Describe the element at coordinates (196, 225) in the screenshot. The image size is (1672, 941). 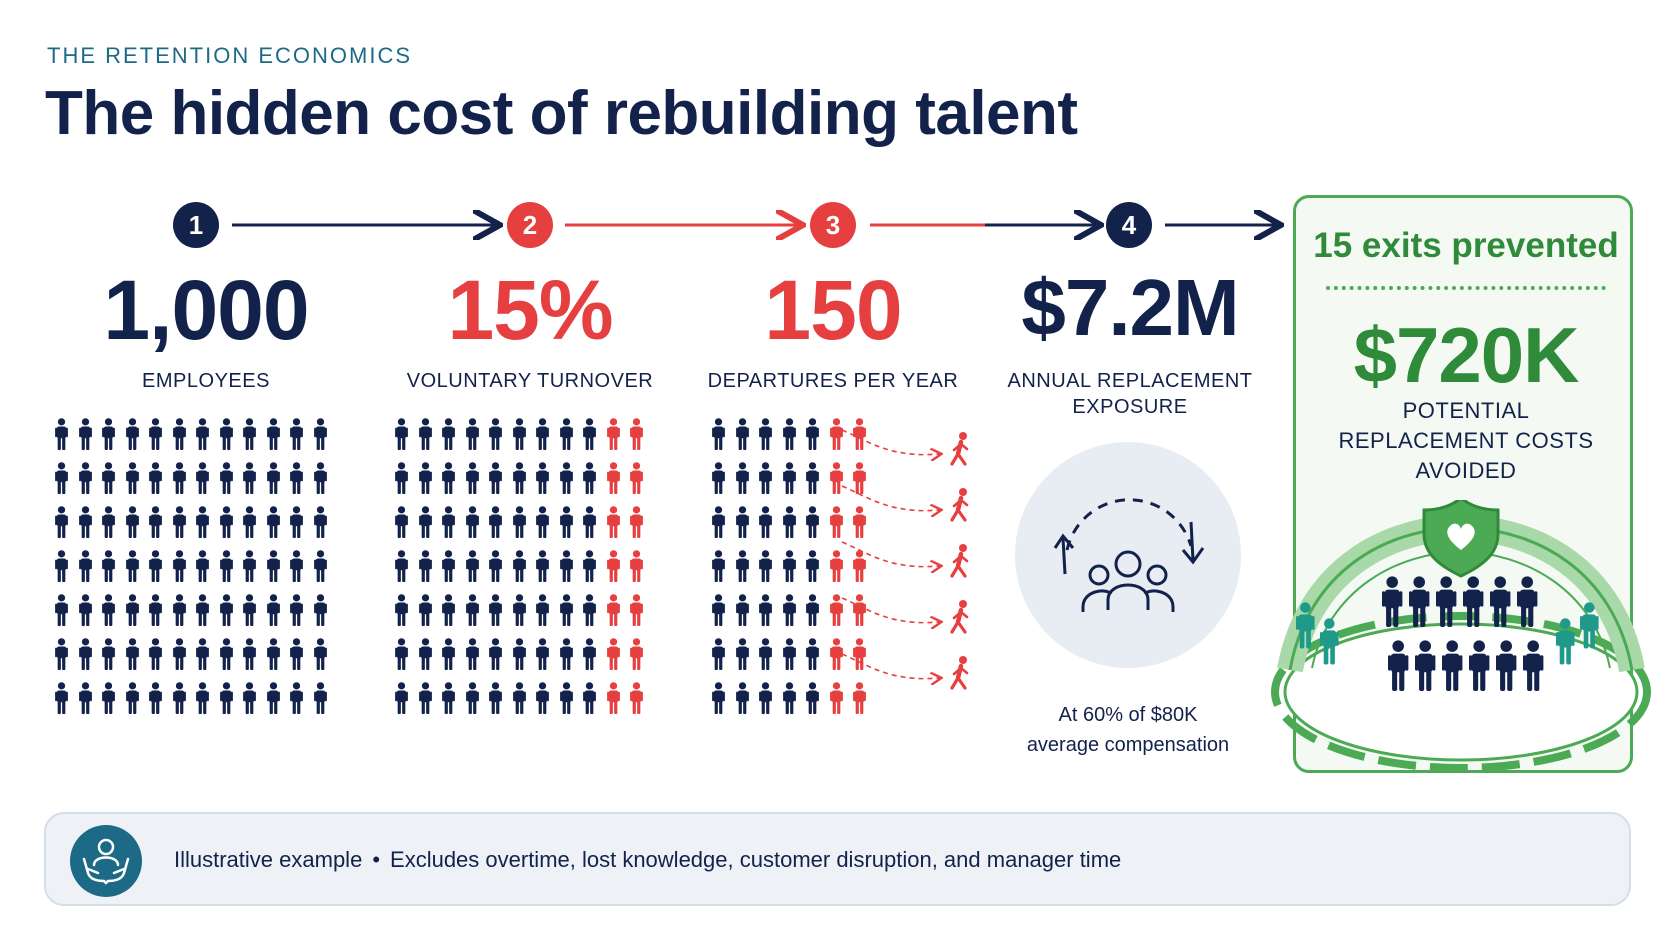
I see `step-1-badge: 1` at that location.